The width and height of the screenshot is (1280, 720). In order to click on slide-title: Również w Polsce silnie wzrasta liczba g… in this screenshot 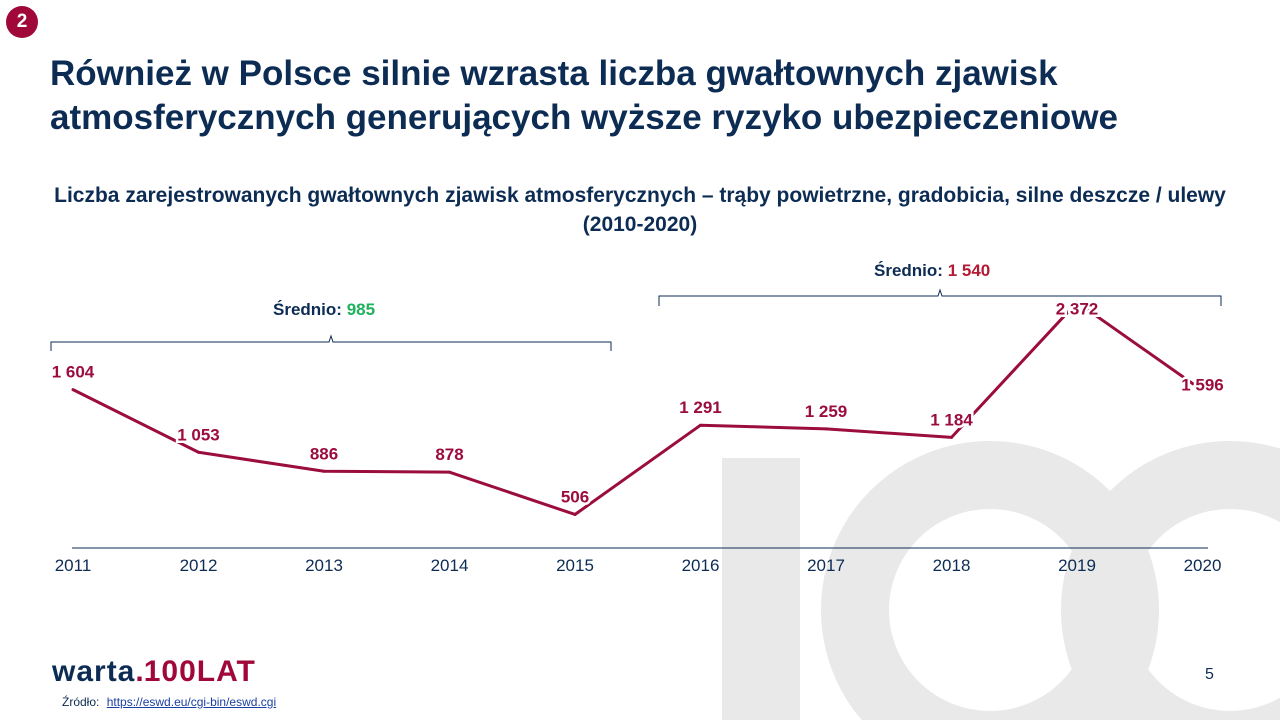, I will do `click(650, 96)`.